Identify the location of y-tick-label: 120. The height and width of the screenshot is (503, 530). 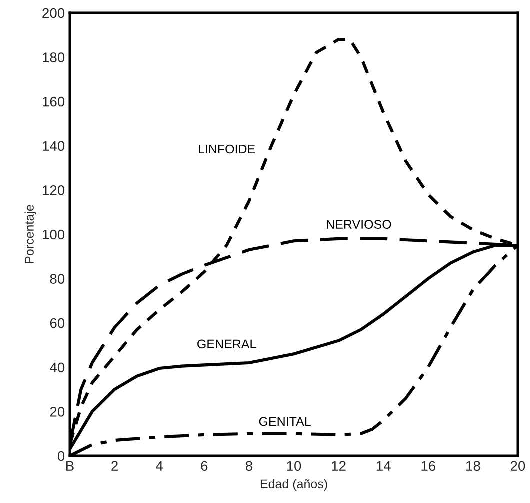
(54, 191).